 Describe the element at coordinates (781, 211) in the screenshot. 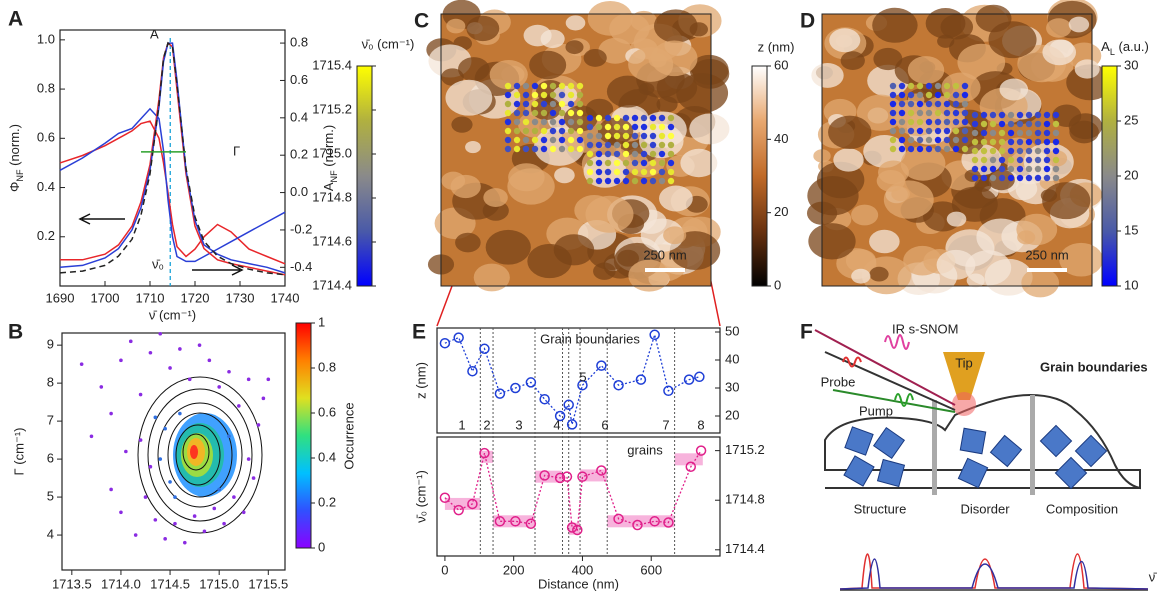

I see `colorbar-tick-label: 20` at that location.